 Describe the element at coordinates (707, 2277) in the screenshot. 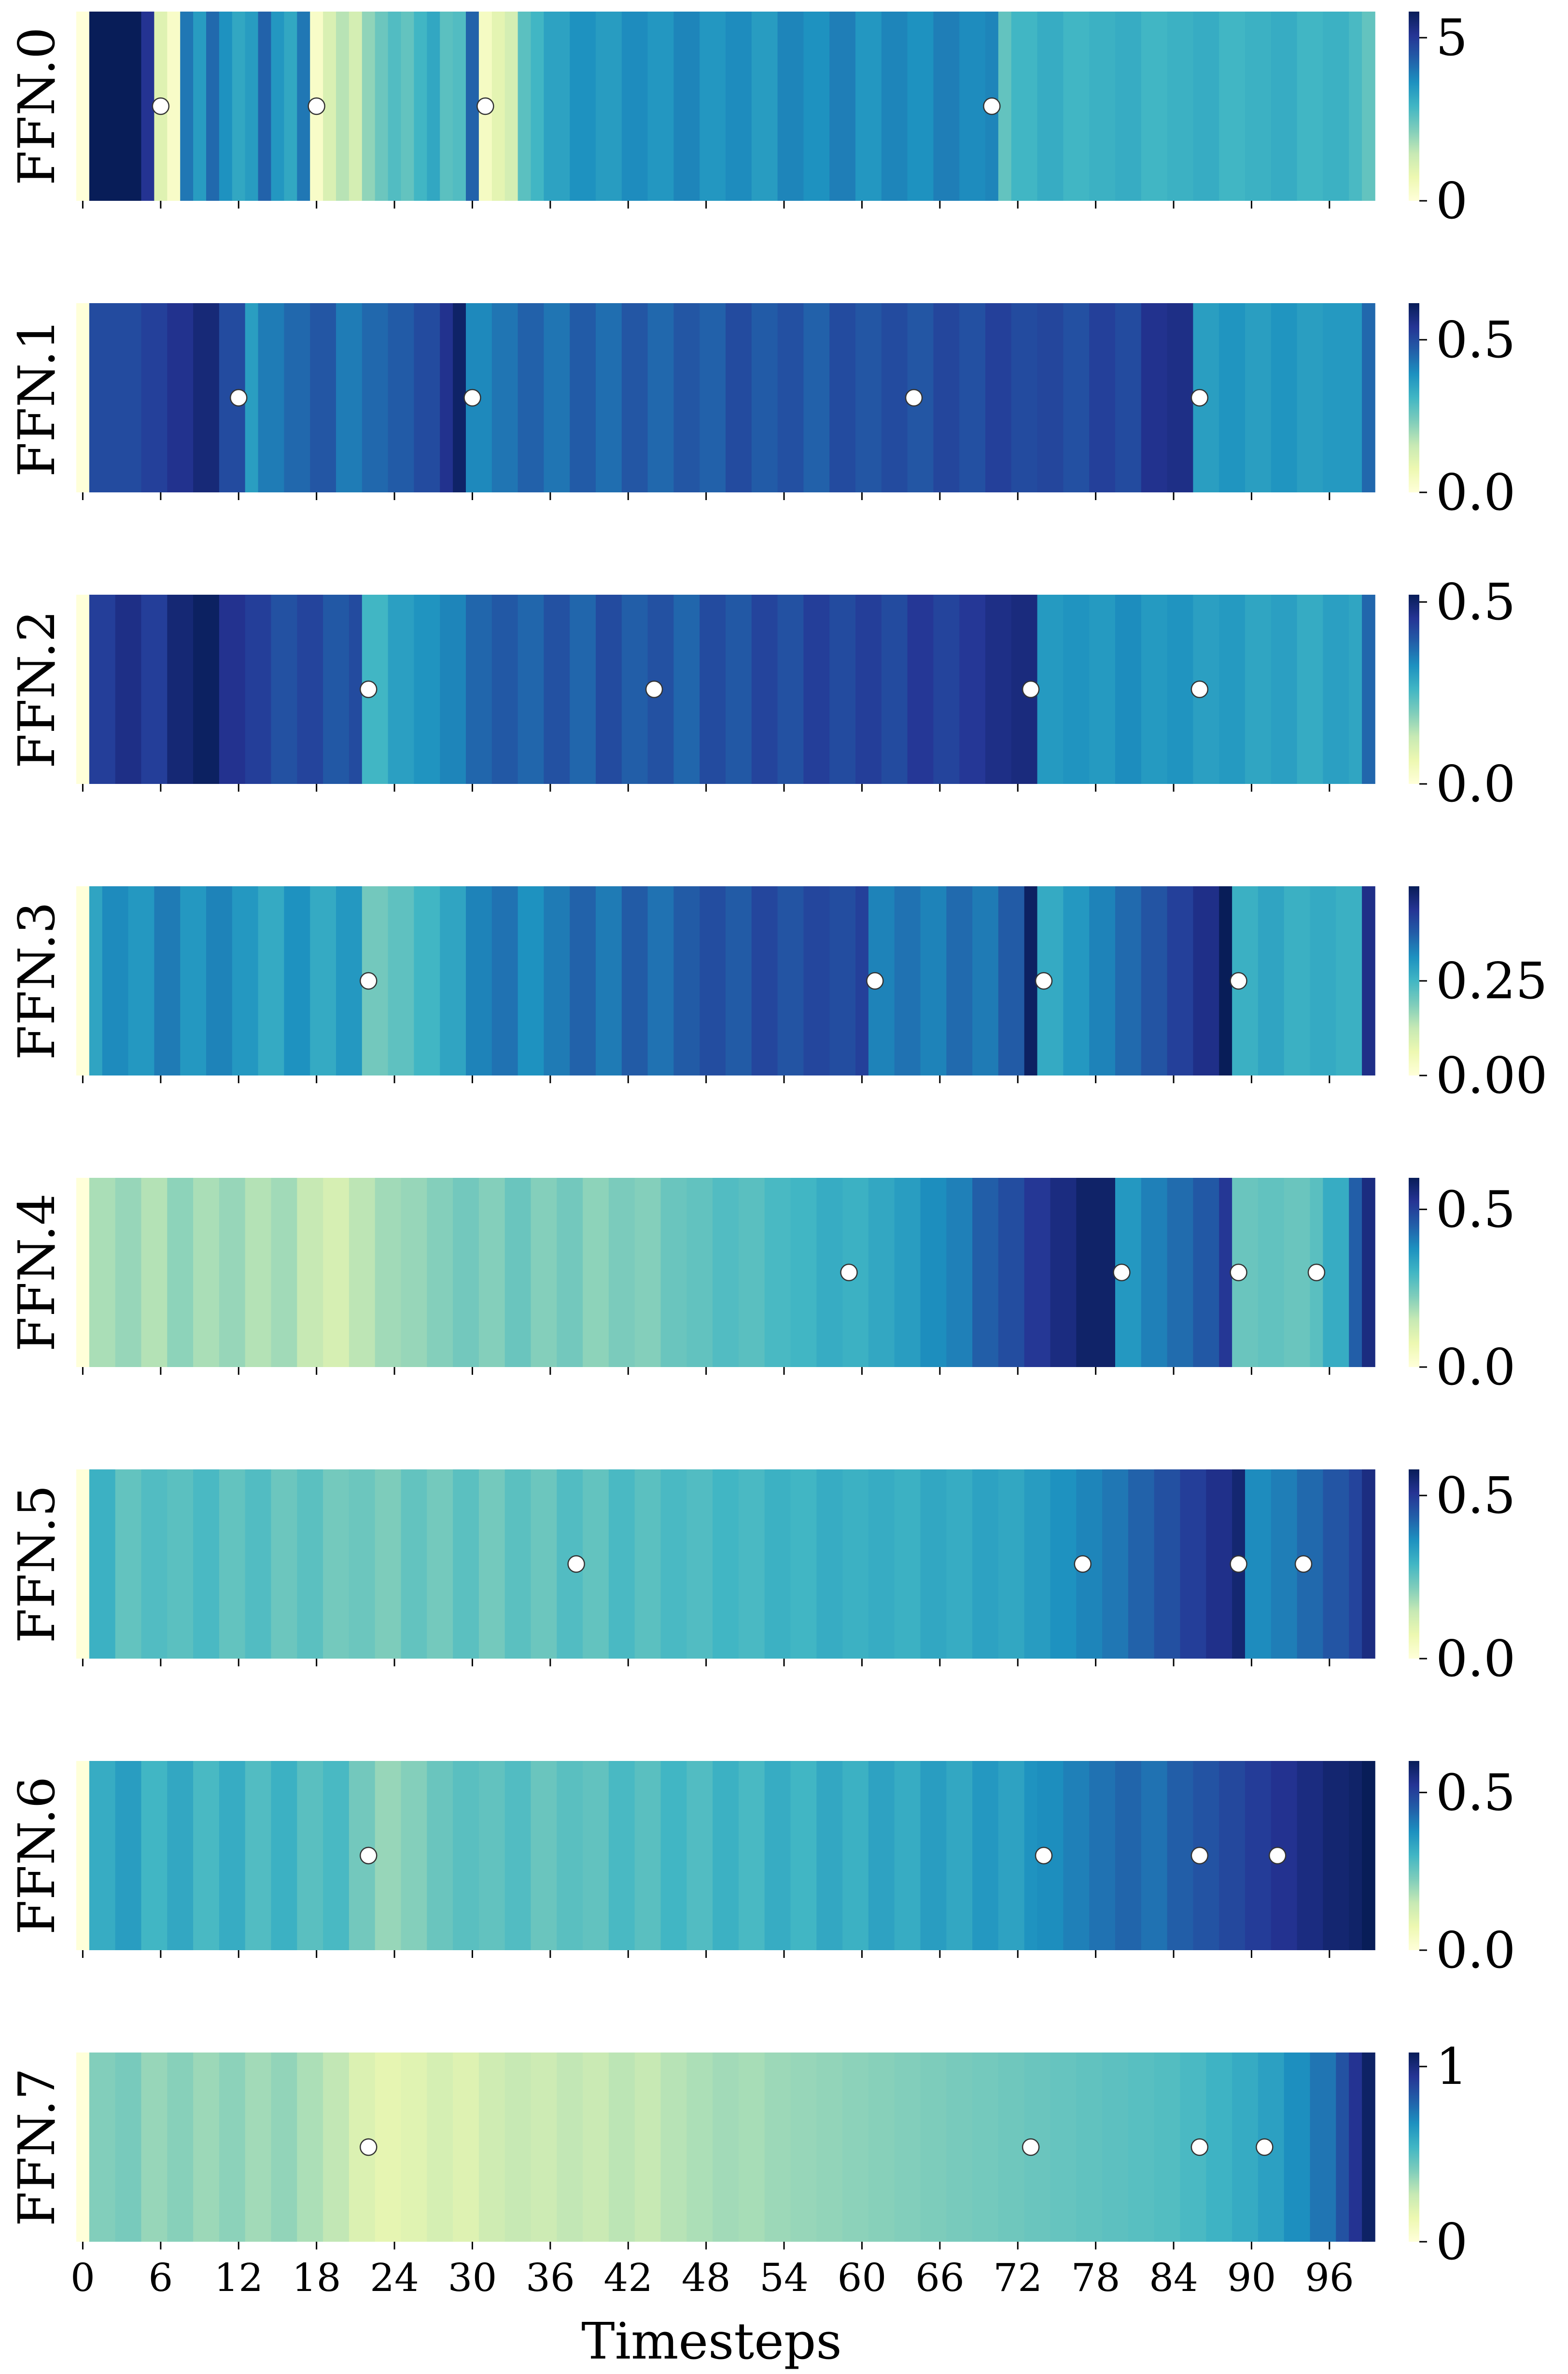

I see `x-tick-label: 48` at that location.